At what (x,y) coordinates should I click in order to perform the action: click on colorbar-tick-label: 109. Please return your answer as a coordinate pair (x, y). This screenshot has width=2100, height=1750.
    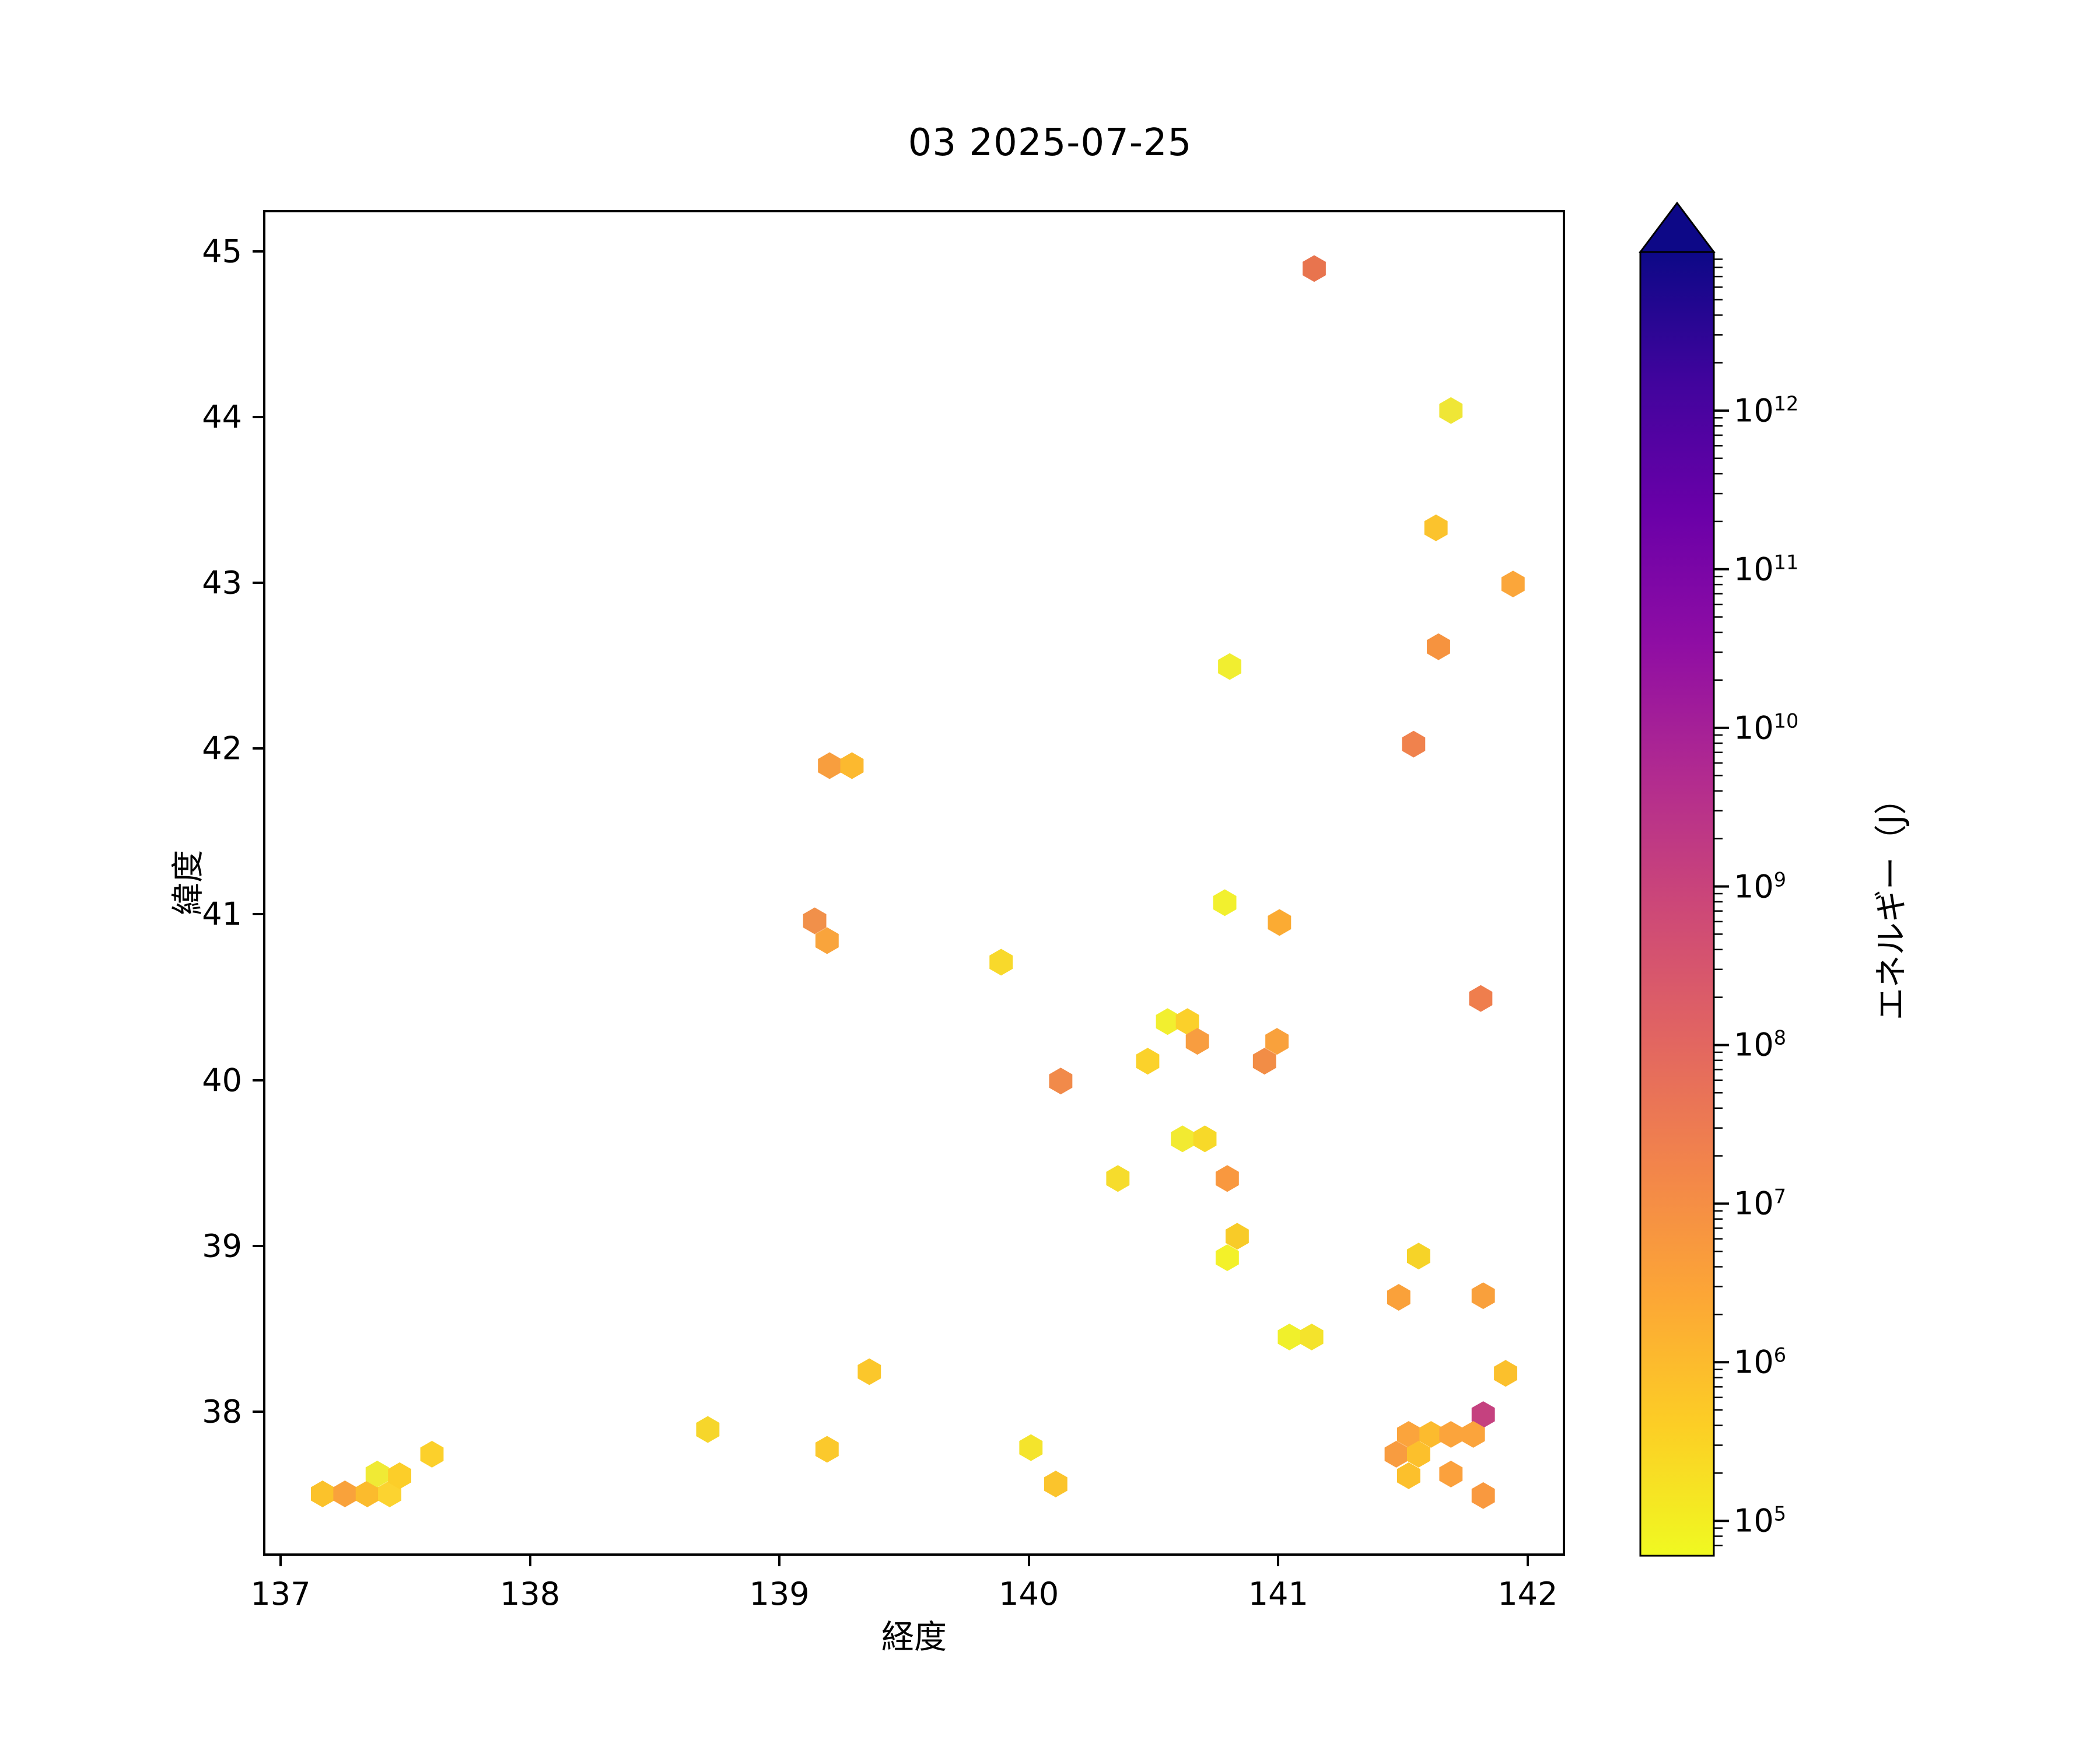
    Looking at the image, I should click on (1760, 886).